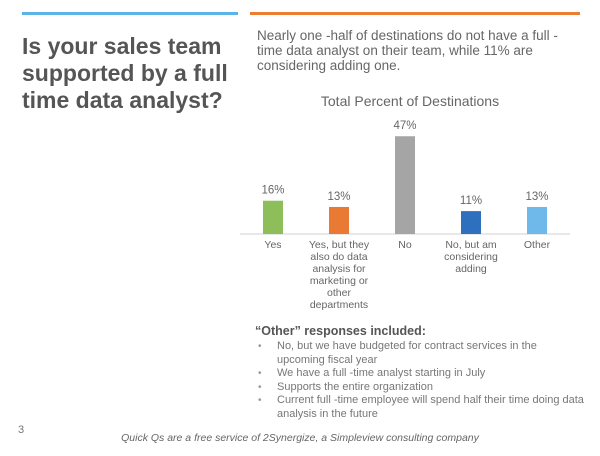 The height and width of the screenshot is (456, 600). I want to click on data-label: 16%, so click(272, 191).